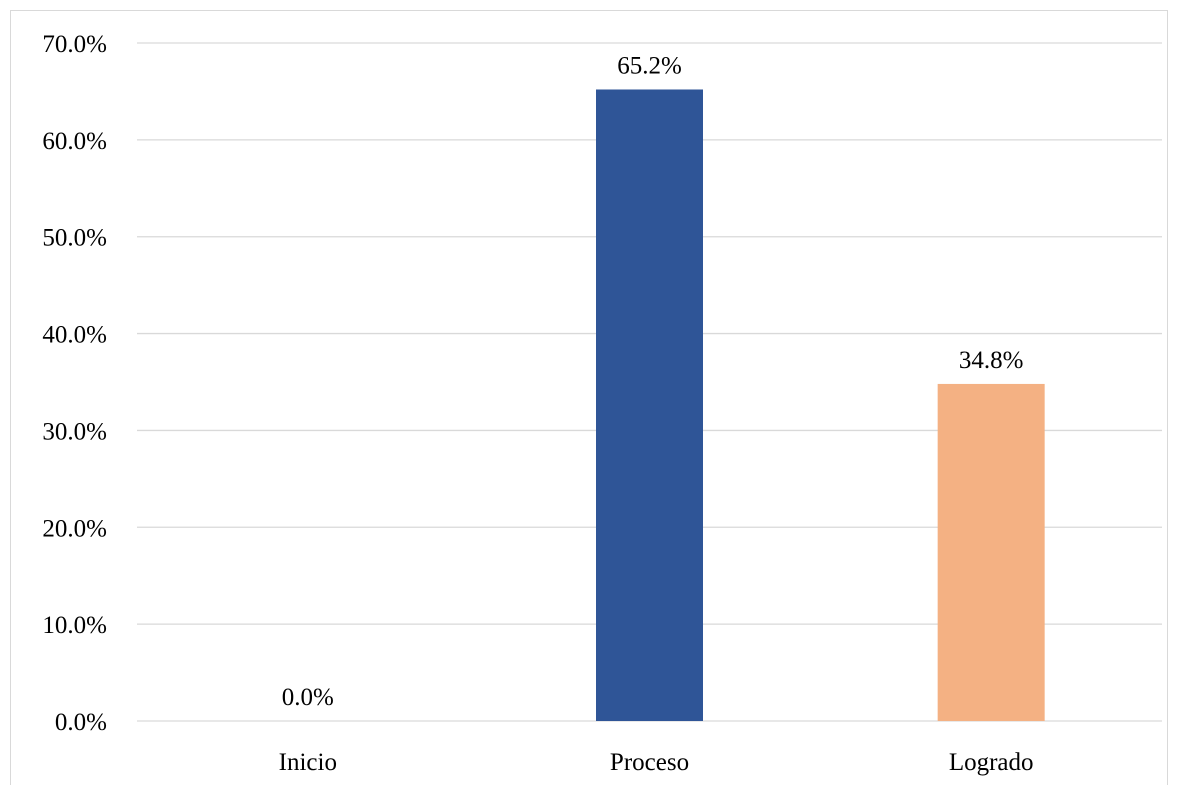 Image resolution: width=1177 pixels, height=785 pixels. Describe the element at coordinates (649, 405) in the screenshot. I see `bar-proceso` at that location.